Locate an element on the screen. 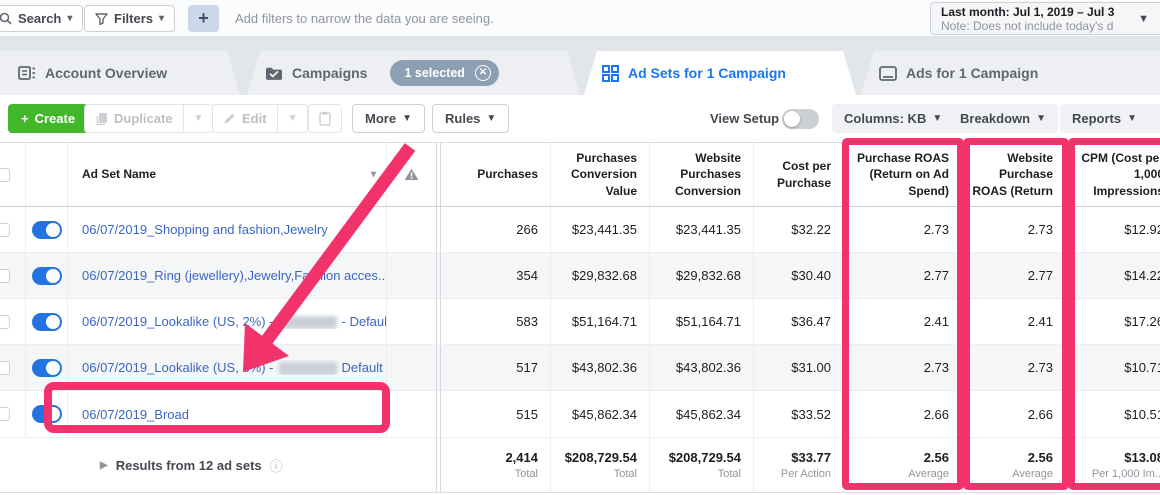 This screenshot has width=1160, height=495. tab-campaigns: Campaigns 1 selected ✕ is located at coordinates (413, 73).